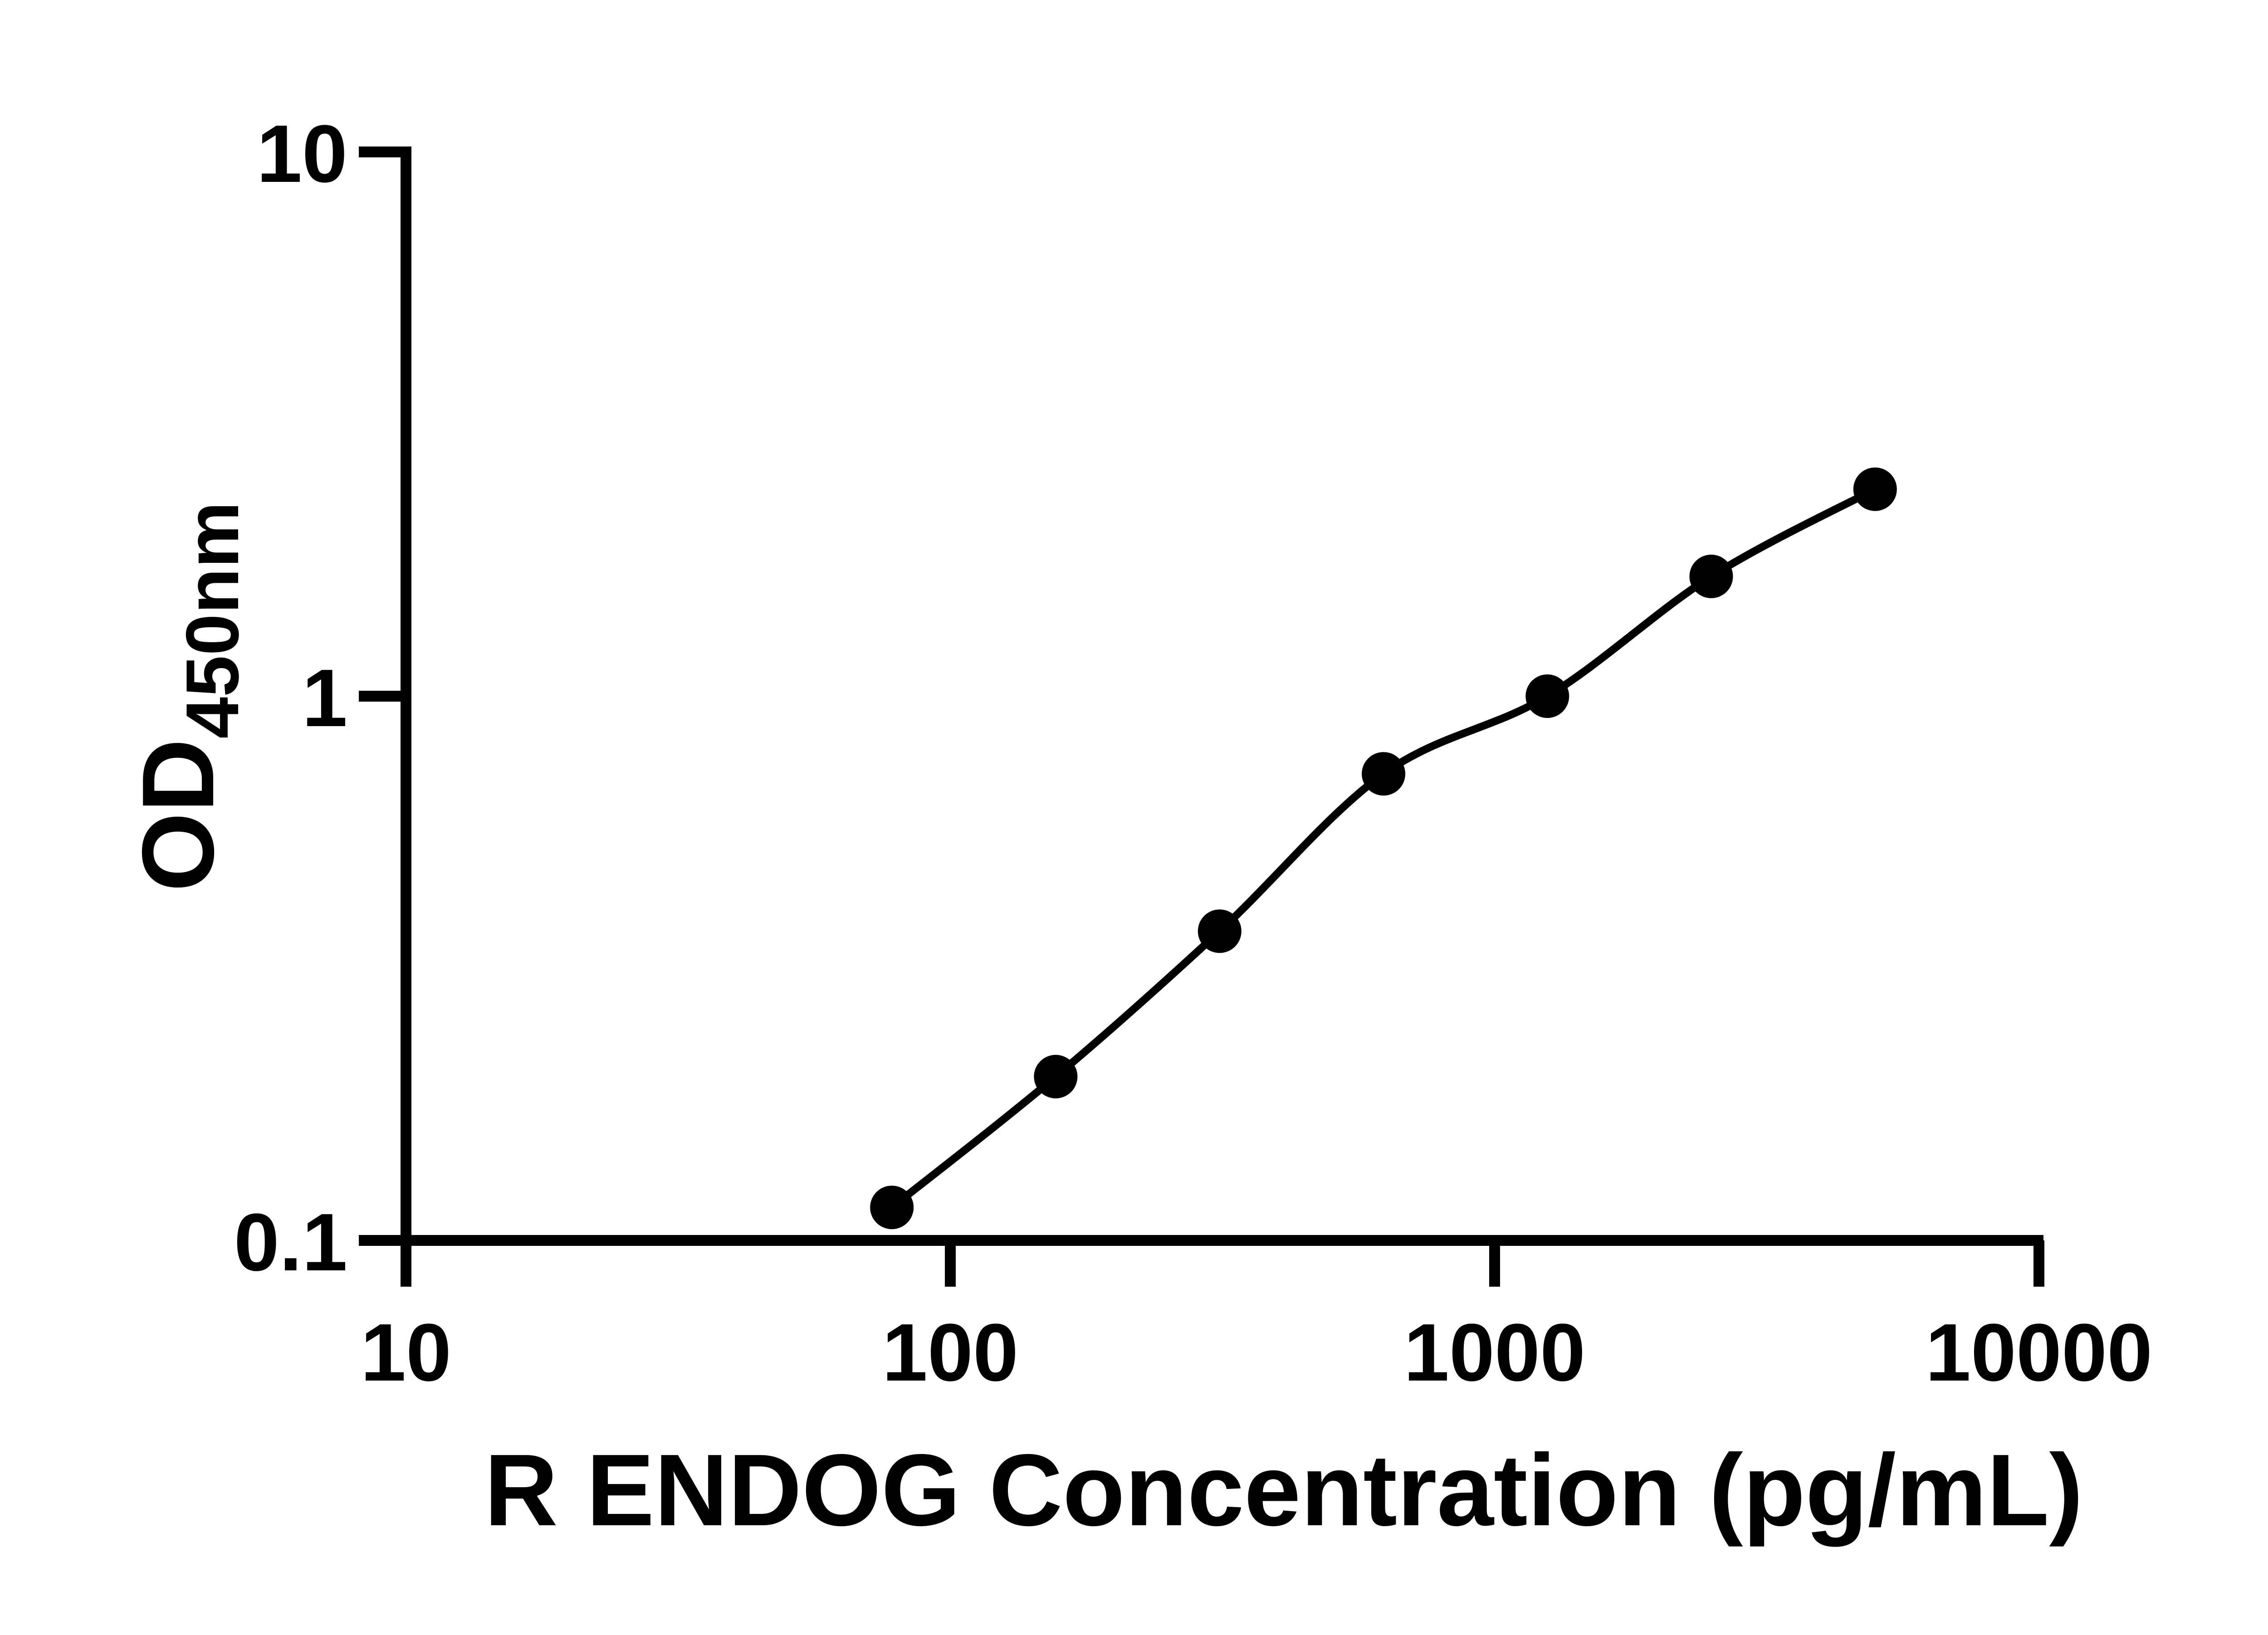  What do you see at coordinates (302, 154) in the screenshot?
I see `y-tick-label: 10` at bounding box center [302, 154].